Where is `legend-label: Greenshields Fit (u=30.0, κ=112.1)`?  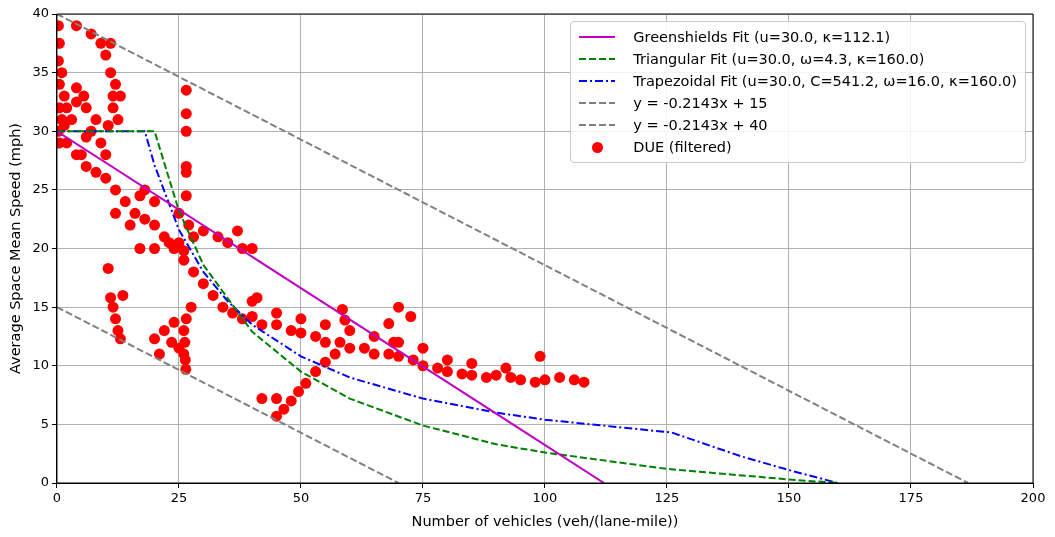
legend-label: Greenshields Fit (u=30.0, κ=112.1) is located at coordinates (762, 37).